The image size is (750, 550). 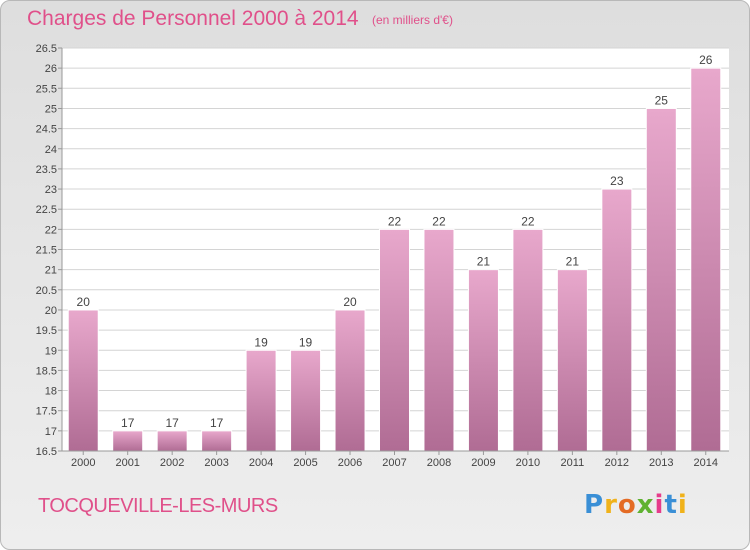 What do you see at coordinates (46, 251) in the screenshot?
I see `y-tick-label: 21.5` at bounding box center [46, 251].